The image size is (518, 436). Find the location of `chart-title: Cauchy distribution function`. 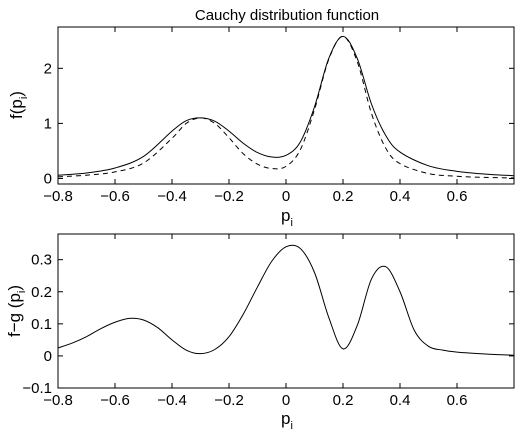

chart-title: Cauchy distribution function is located at coordinates (287, 15).